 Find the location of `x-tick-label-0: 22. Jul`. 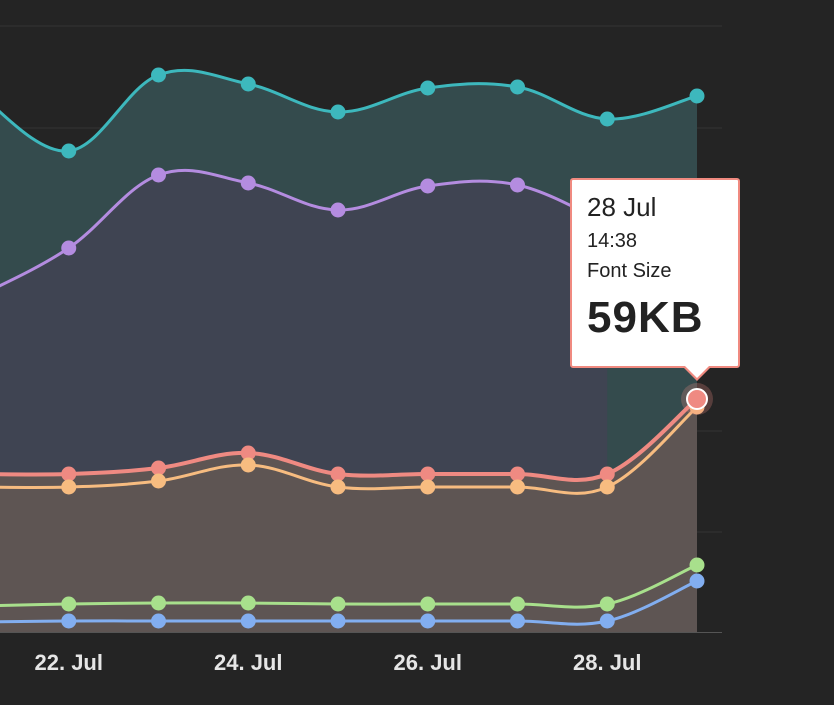

x-tick-label-0: 22. Jul is located at coordinates (69, 662).